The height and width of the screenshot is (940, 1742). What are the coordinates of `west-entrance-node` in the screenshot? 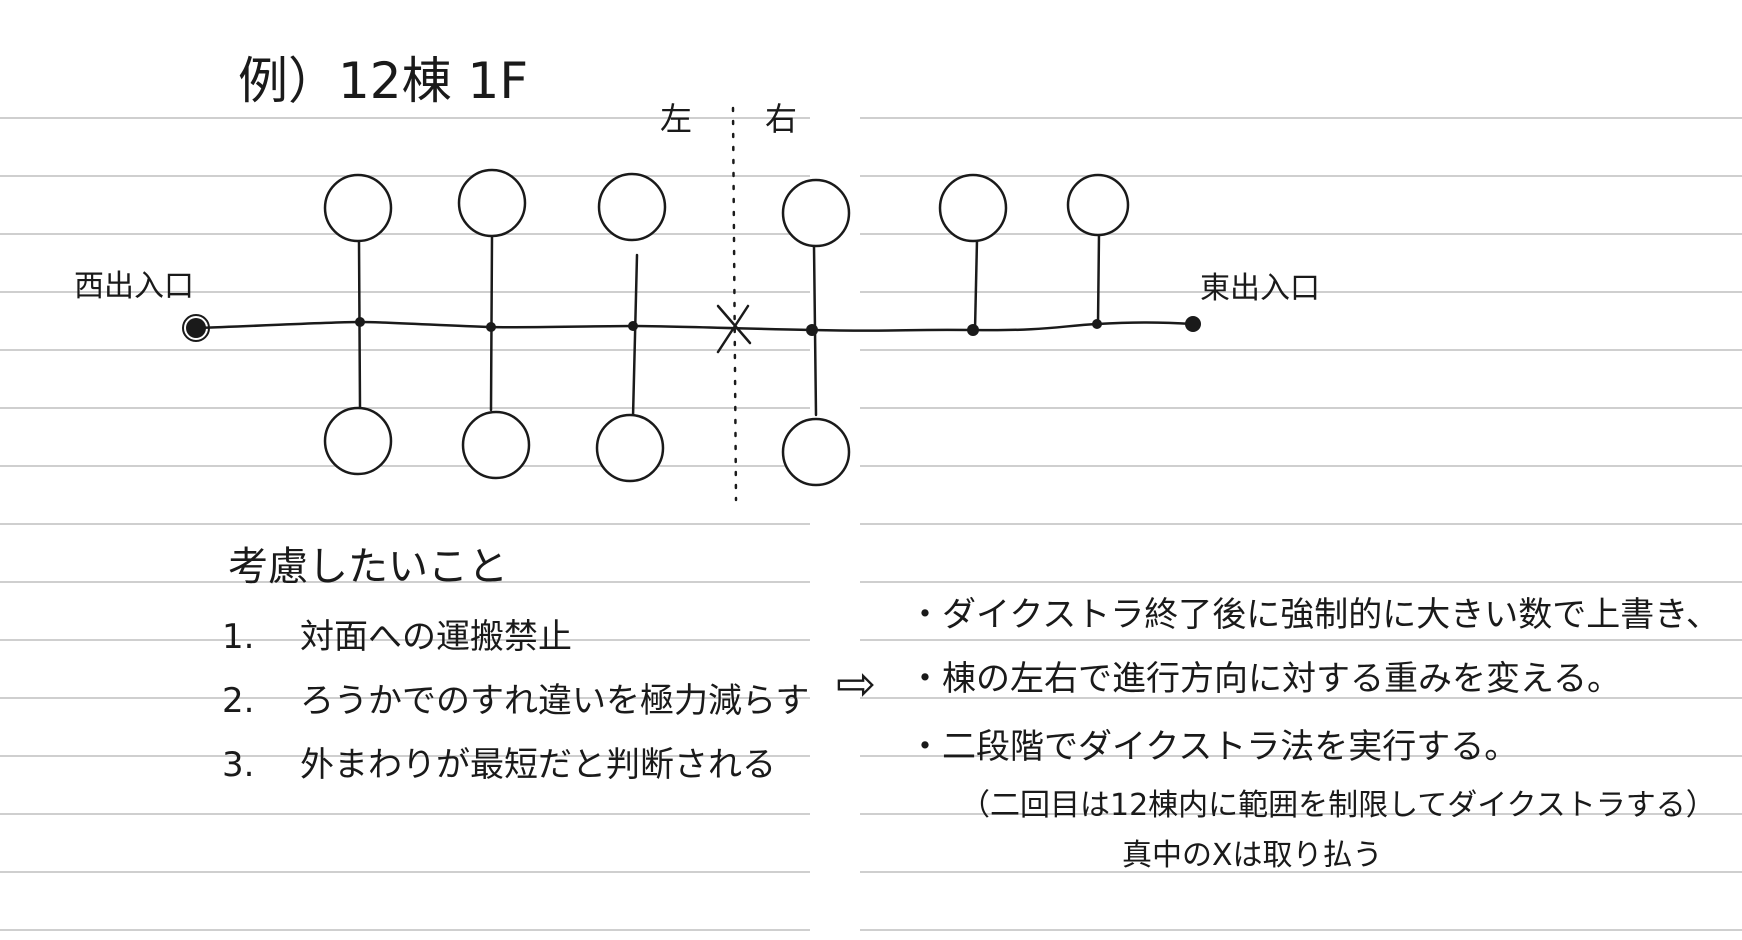 It's located at (196, 328).